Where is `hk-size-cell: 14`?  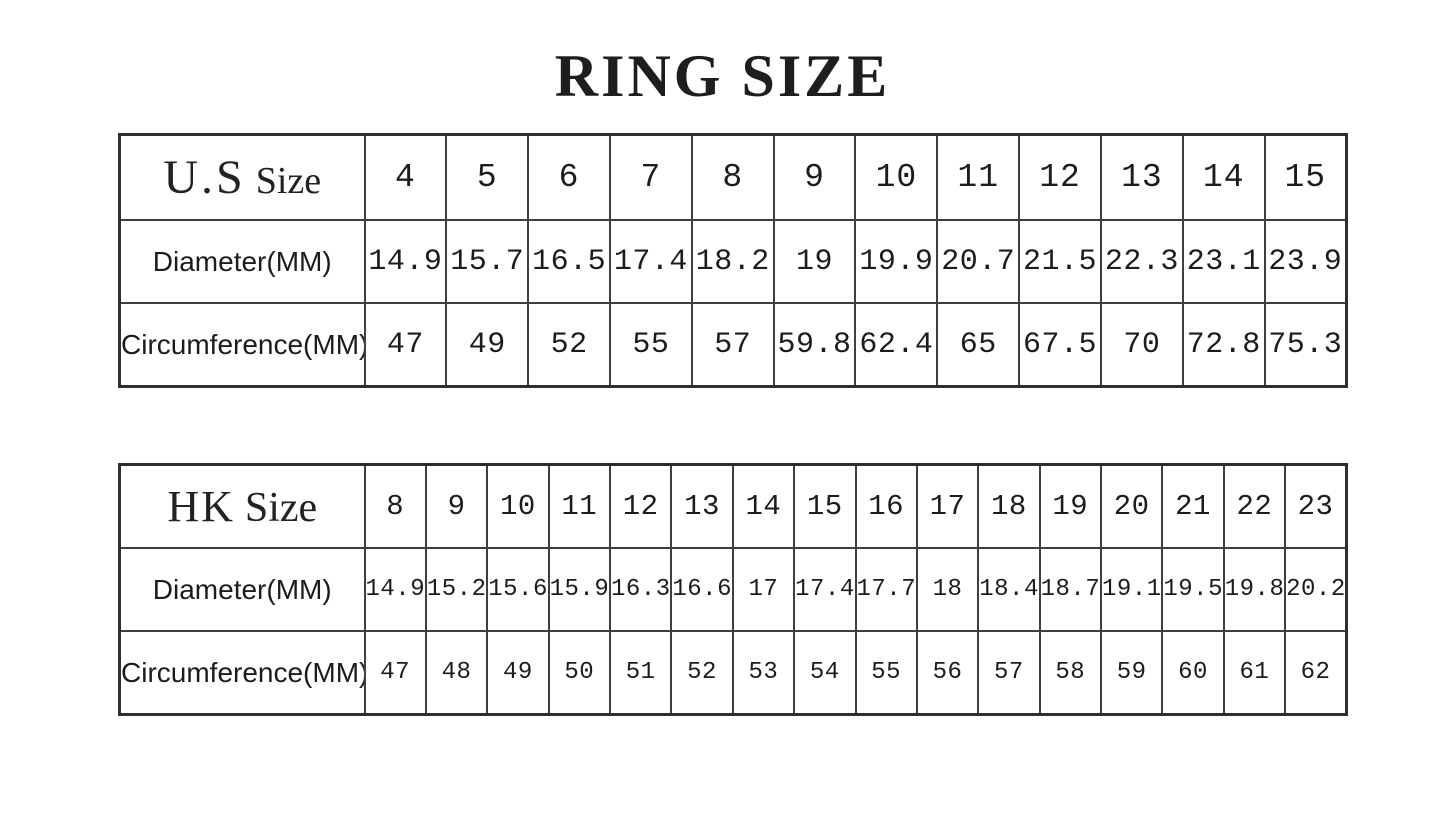 hk-size-cell: 14 is located at coordinates (763, 506).